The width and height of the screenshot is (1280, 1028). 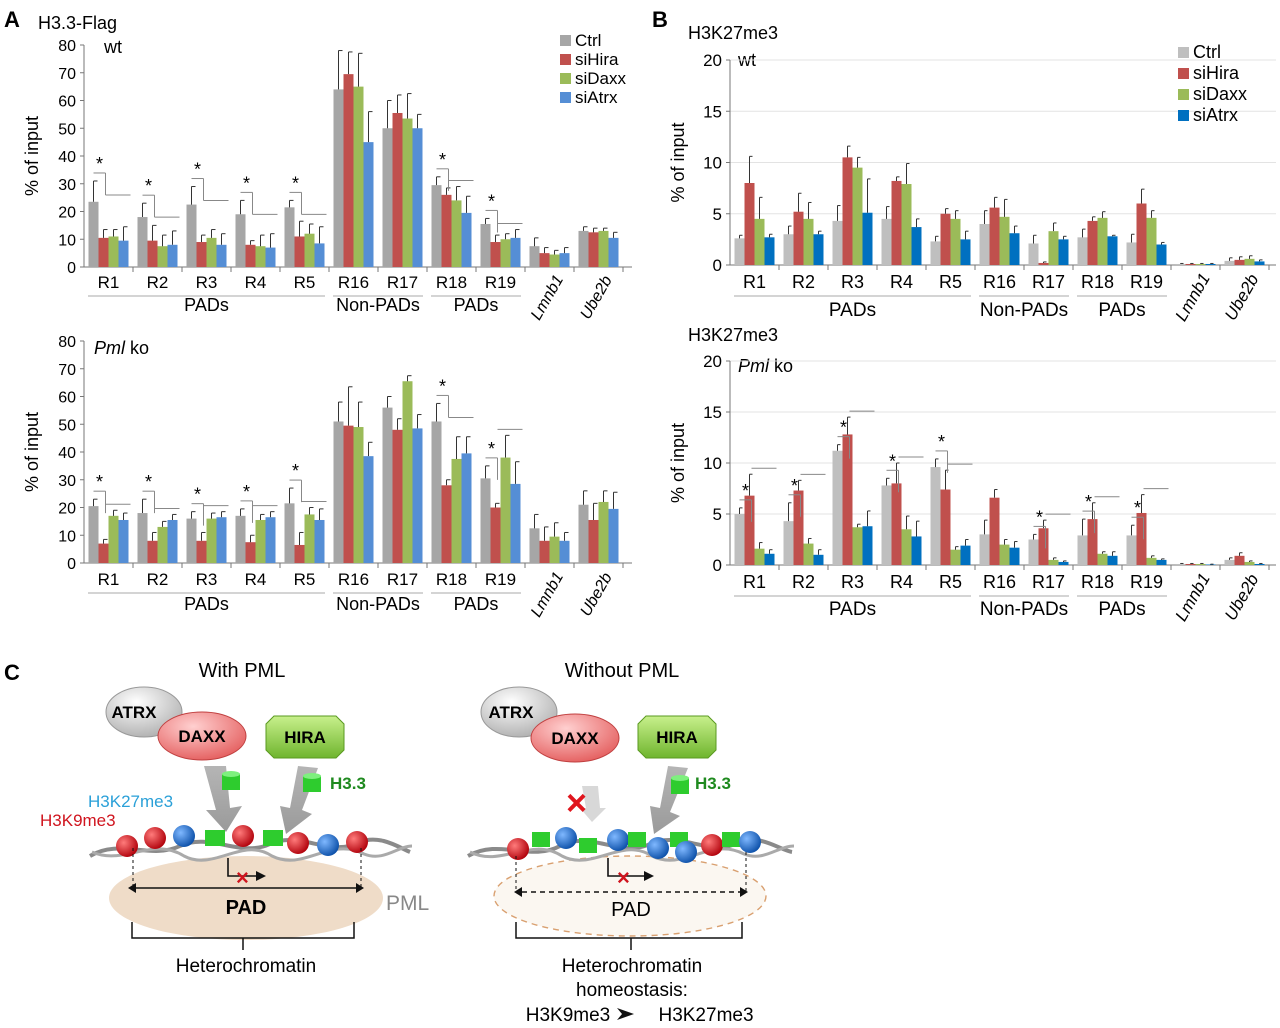 I want to click on y-tick-label: 0, so click(x=717, y=565).